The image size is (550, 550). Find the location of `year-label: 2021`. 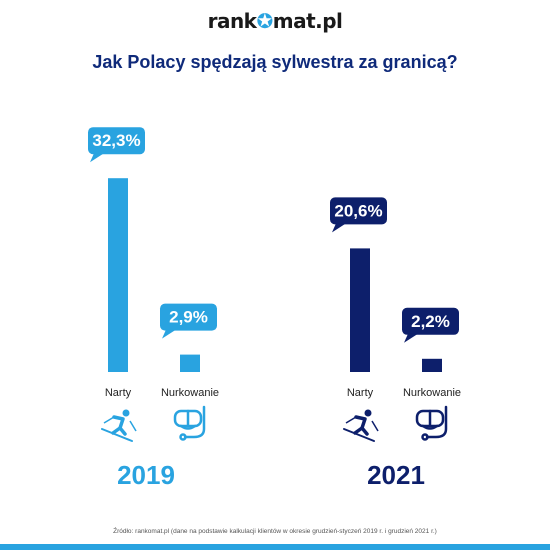

year-label: 2021 is located at coordinates (396, 475).